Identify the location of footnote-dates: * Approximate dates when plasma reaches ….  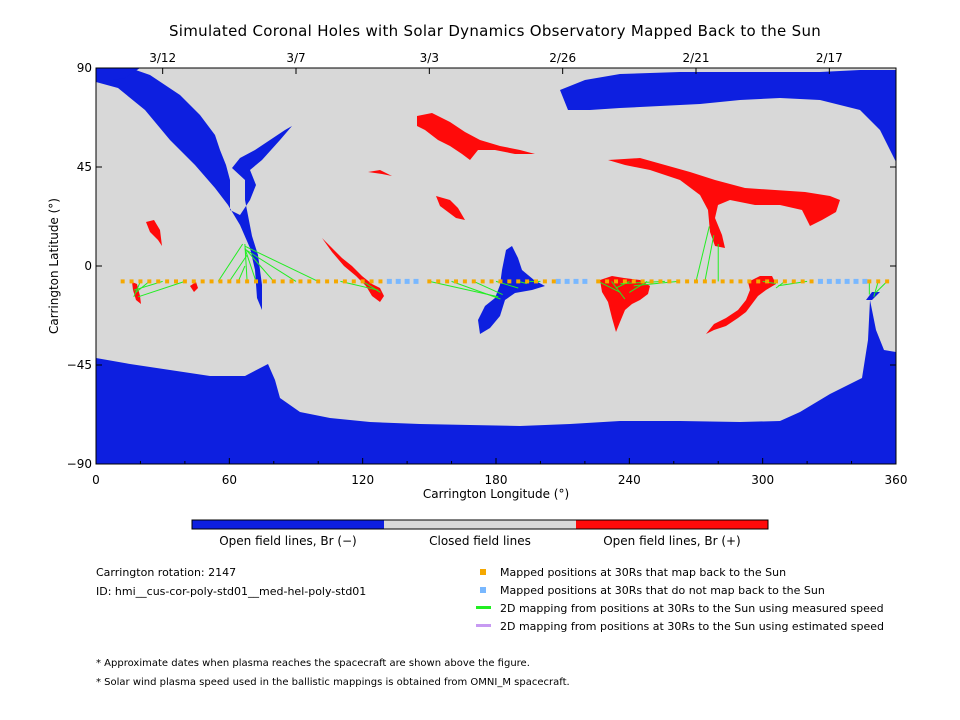
(313, 663).